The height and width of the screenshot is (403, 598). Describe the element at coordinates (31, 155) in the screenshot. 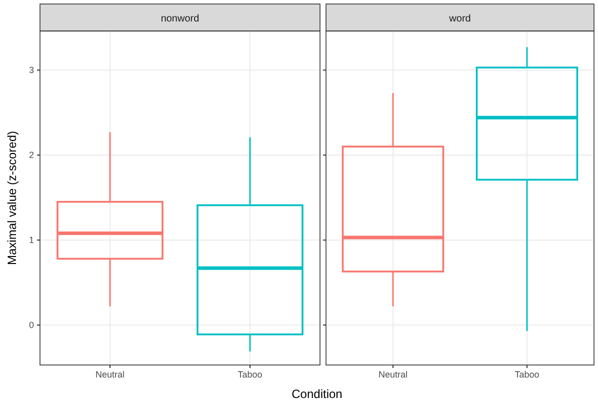

I see `y-tick-label: 2` at that location.